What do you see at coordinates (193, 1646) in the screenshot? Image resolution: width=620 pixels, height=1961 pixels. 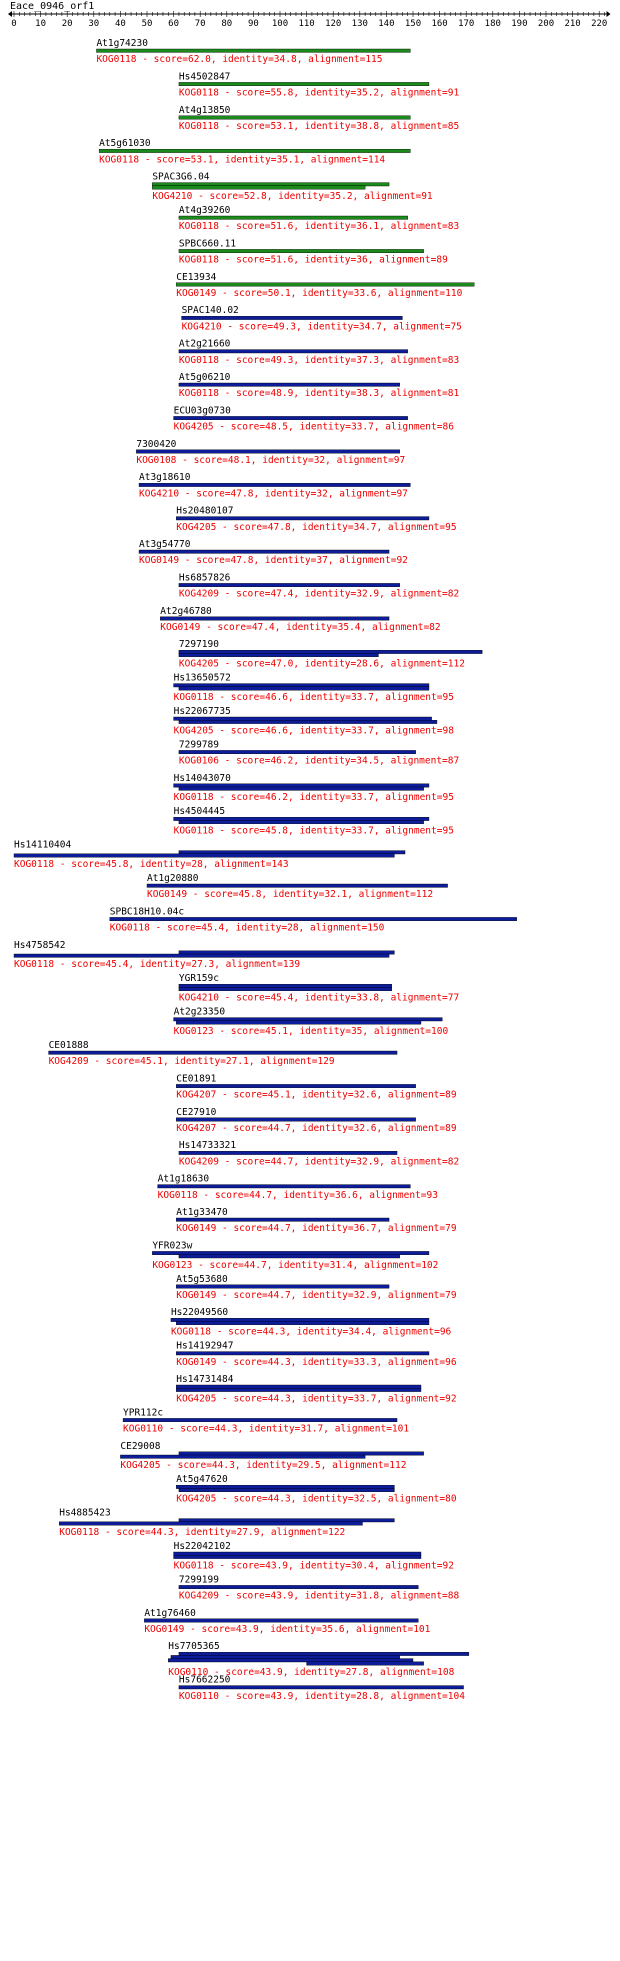 I see `hit-name: Hs7705365` at bounding box center [193, 1646].